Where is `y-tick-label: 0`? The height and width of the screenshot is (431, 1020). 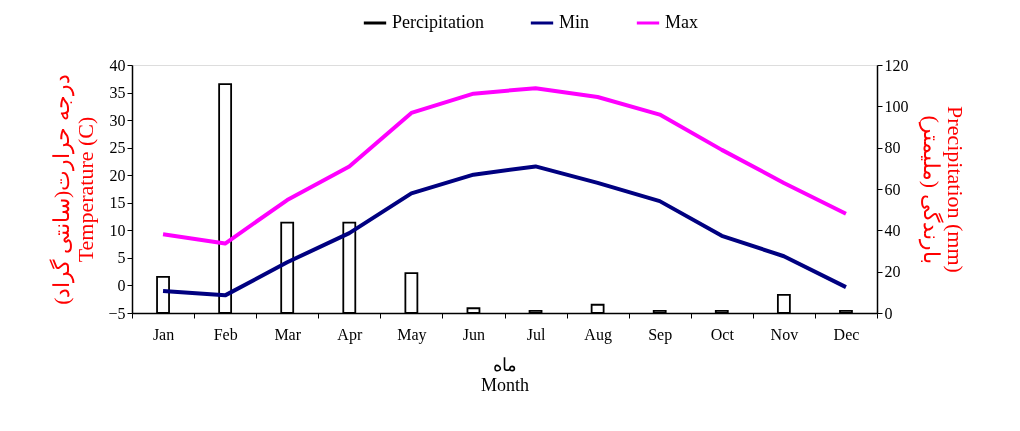
y-tick-label: 0 is located at coordinates (121, 285).